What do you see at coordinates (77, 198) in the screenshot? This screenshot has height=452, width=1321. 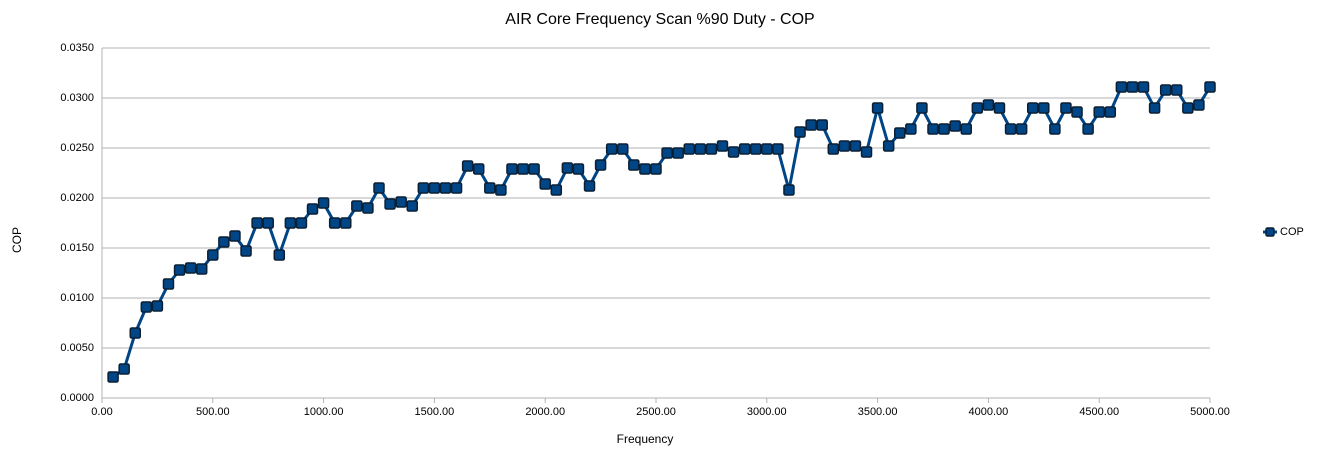 I see `y-tick-label: 0.0200` at bounding box center [77, 198].